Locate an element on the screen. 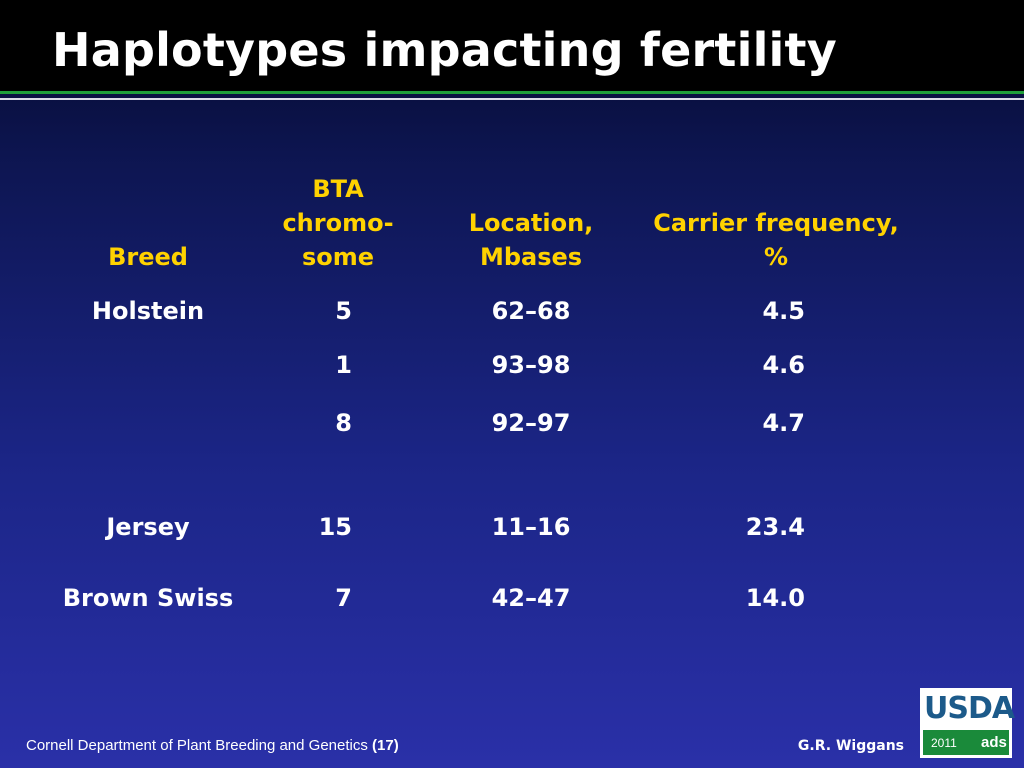  cell-breed: Jersey is located at coordinates (148, 527).